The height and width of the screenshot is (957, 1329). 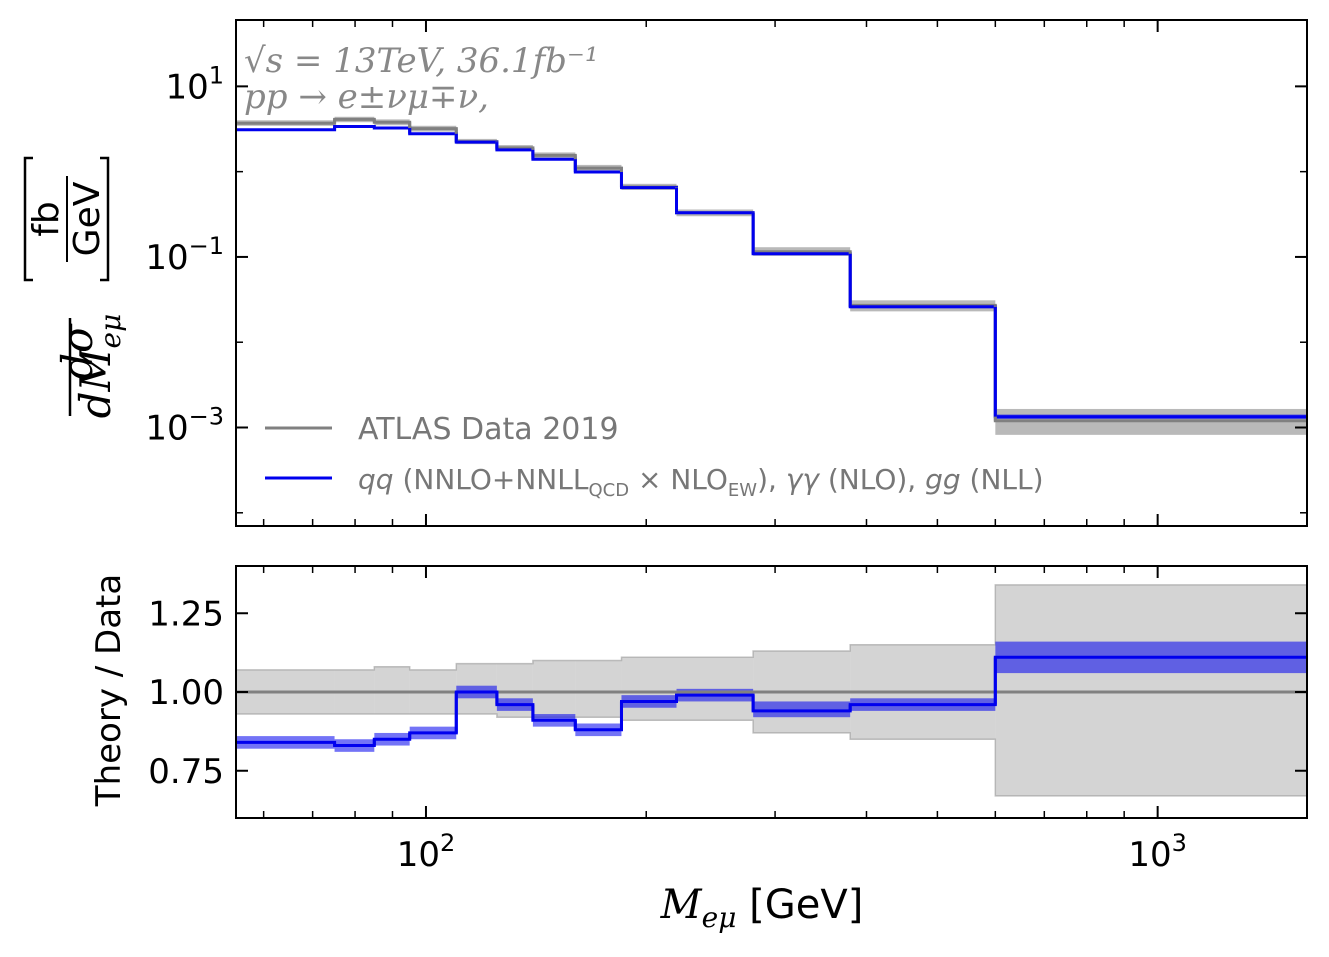 I want to click on ratio-ytick-label: 0.75, so click(x=186, y=772).